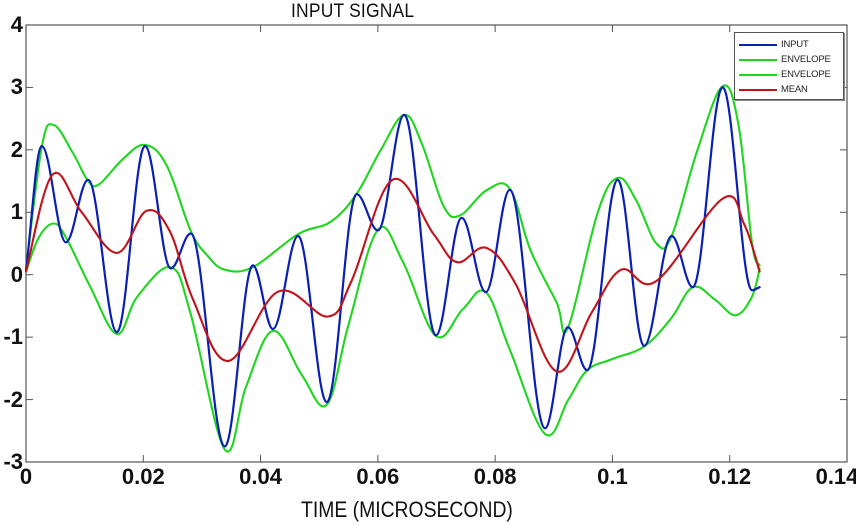 This screenshot has height=525, width=856. What do you see at coordinates (26, 476) in the screenshot?
I see `x-tick-label: 0` at bounding box center [26, 476].